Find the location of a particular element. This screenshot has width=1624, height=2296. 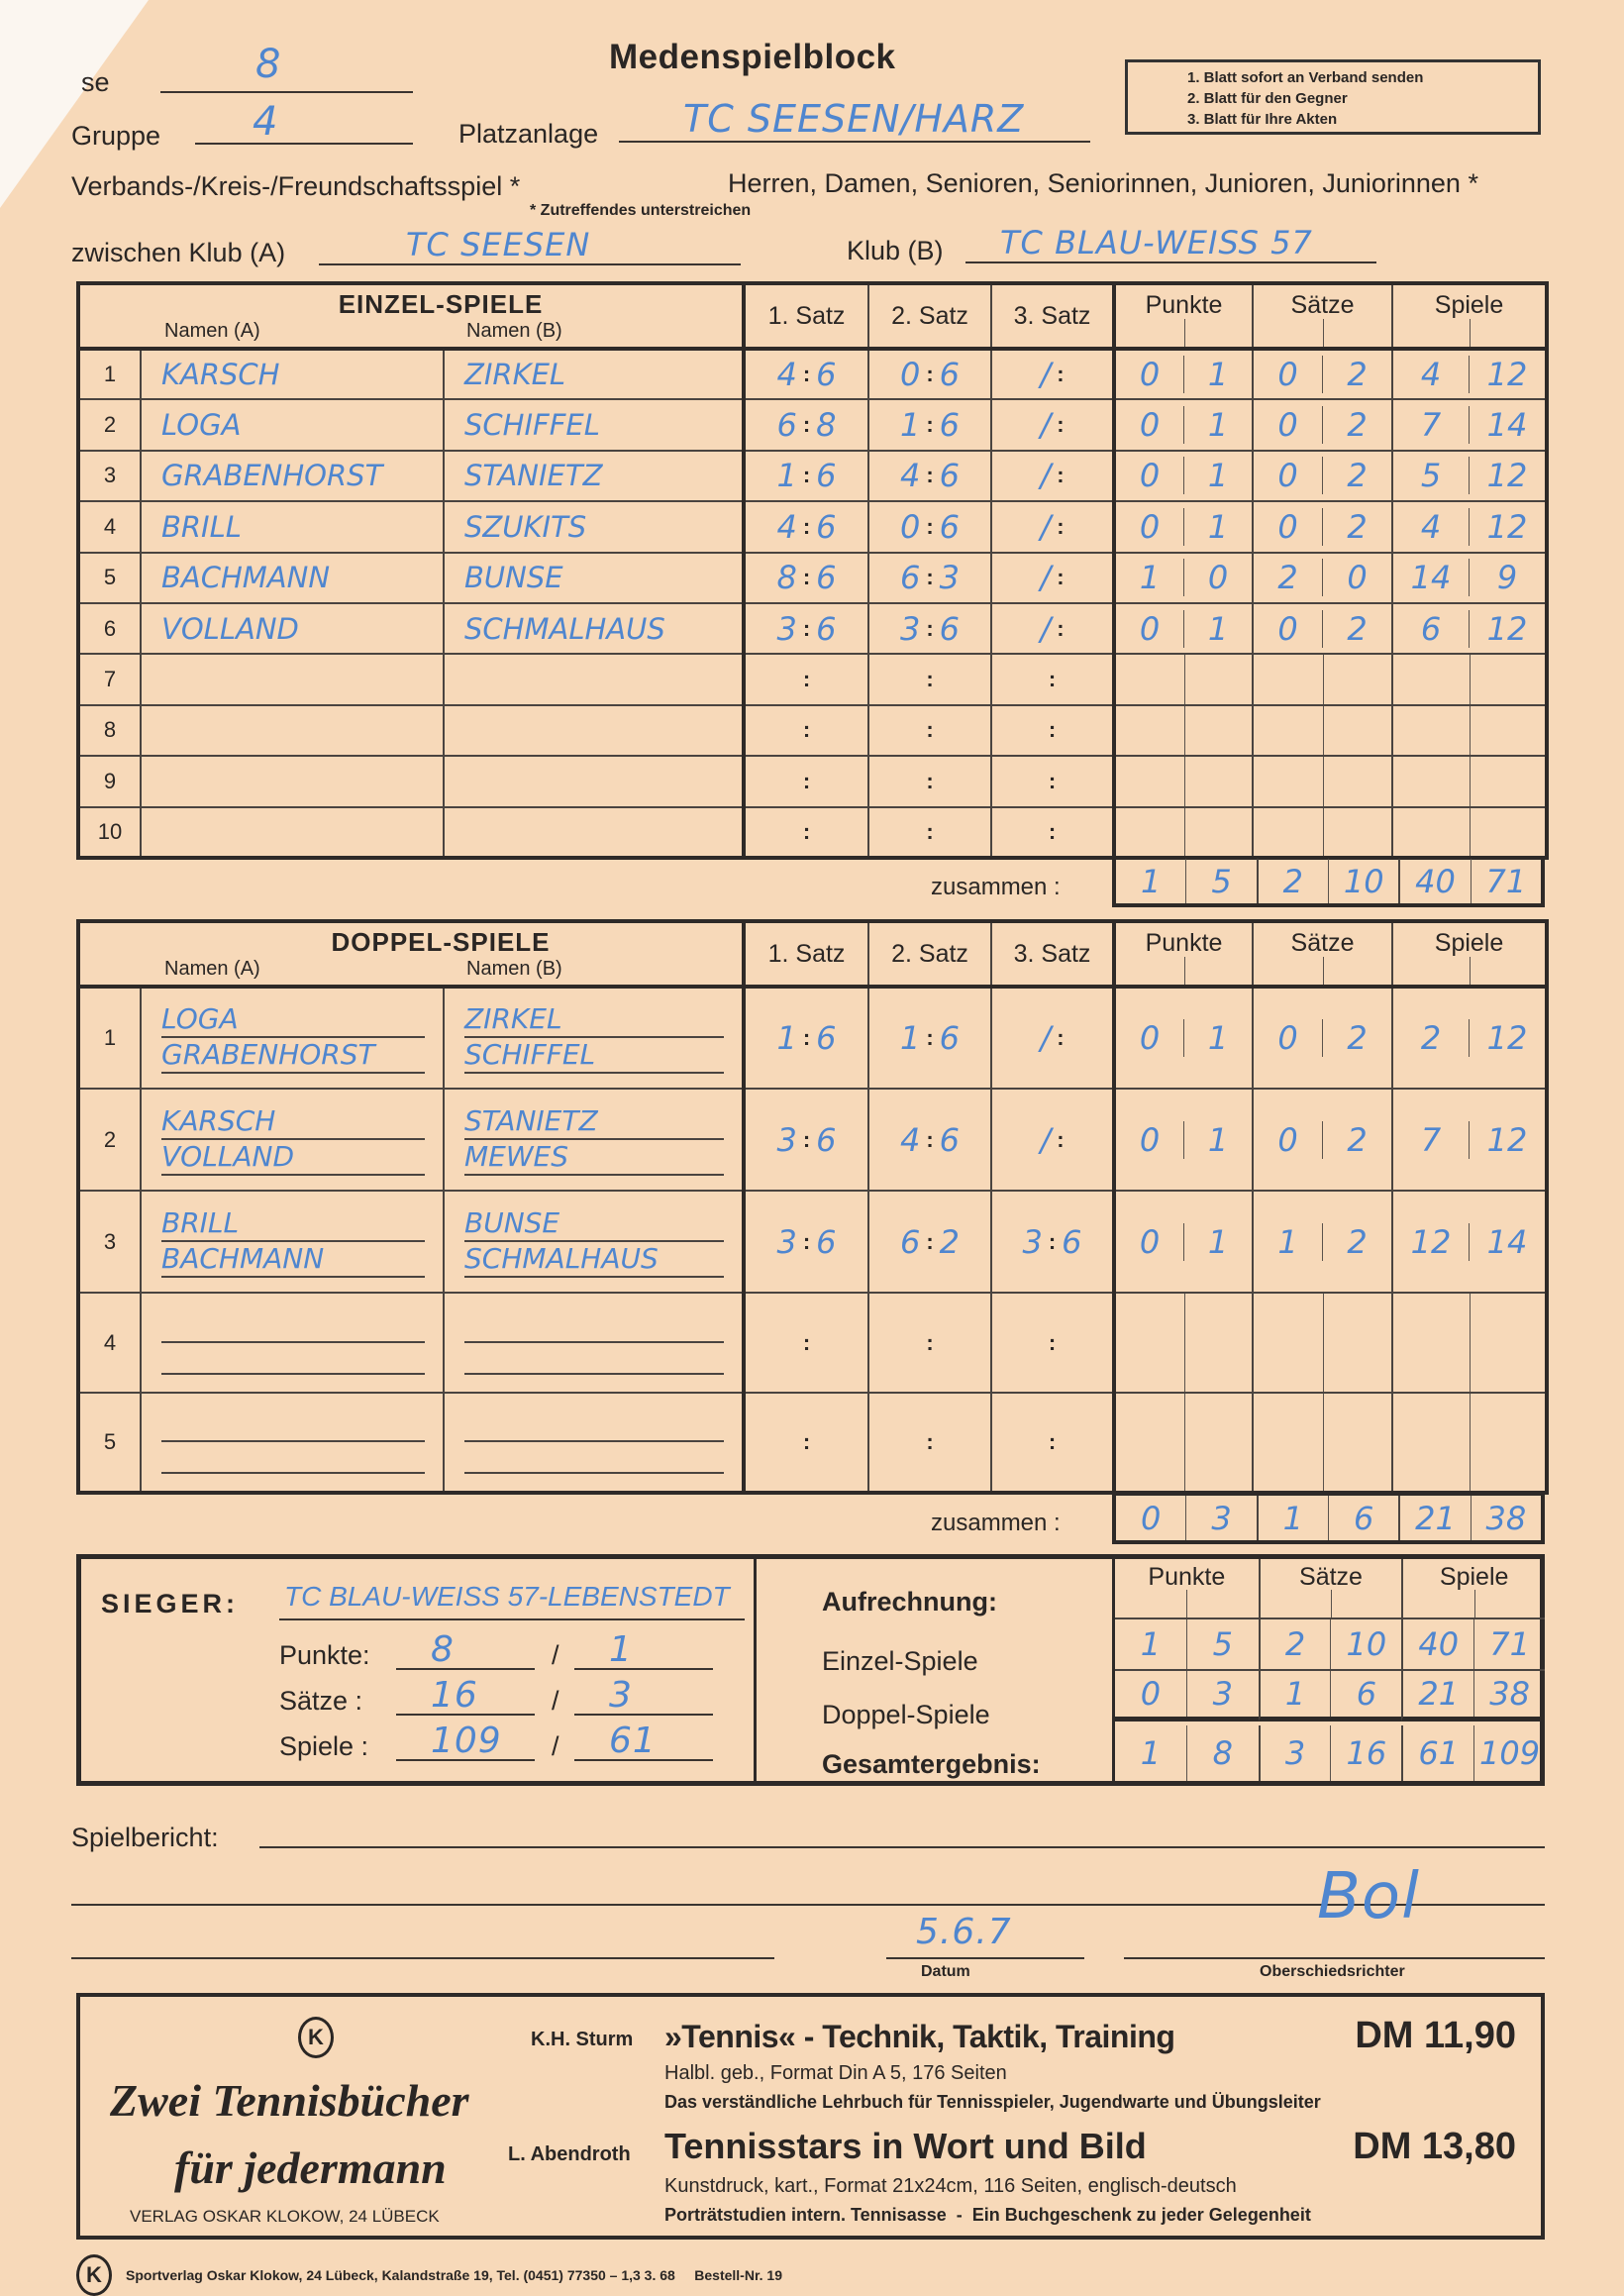

spiele-sum-value: 21 is located at coordinates (1436, 1518).